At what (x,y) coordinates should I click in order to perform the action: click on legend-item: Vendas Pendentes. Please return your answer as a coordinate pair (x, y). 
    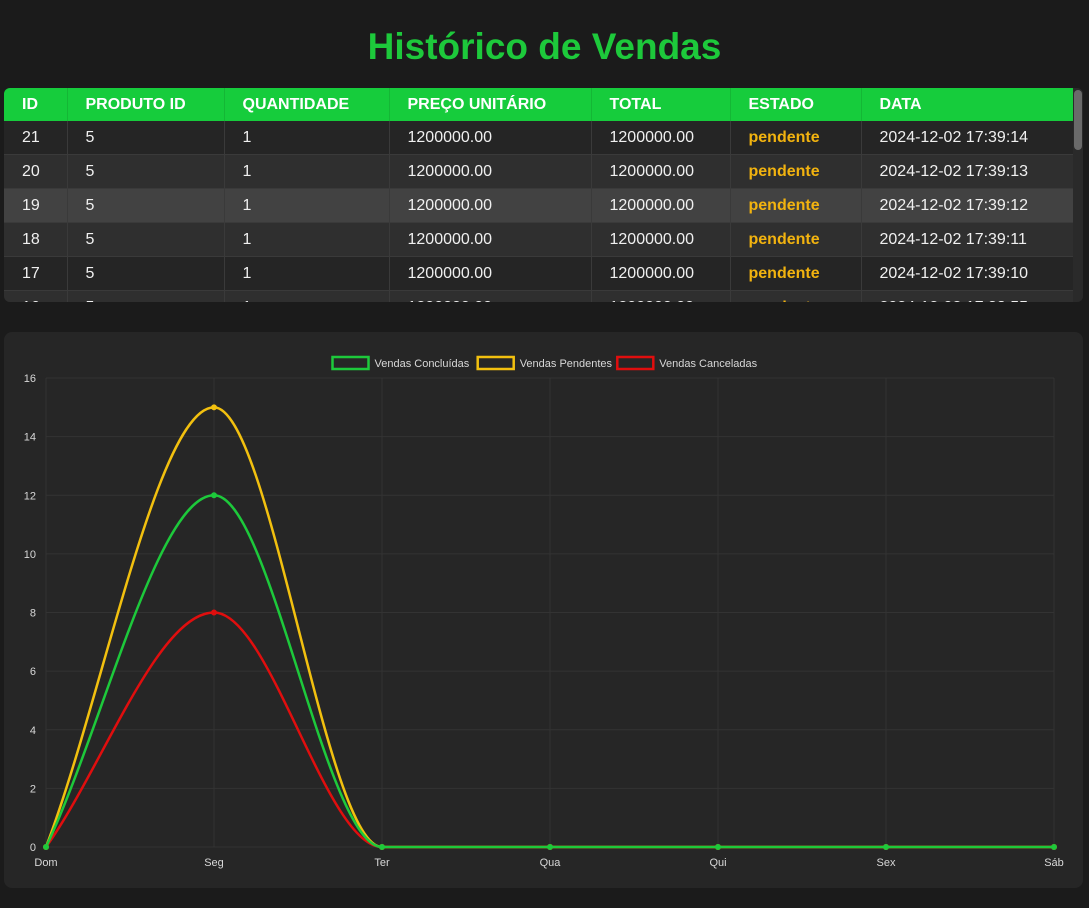
    Looking at the image, I should click on (545, 363).